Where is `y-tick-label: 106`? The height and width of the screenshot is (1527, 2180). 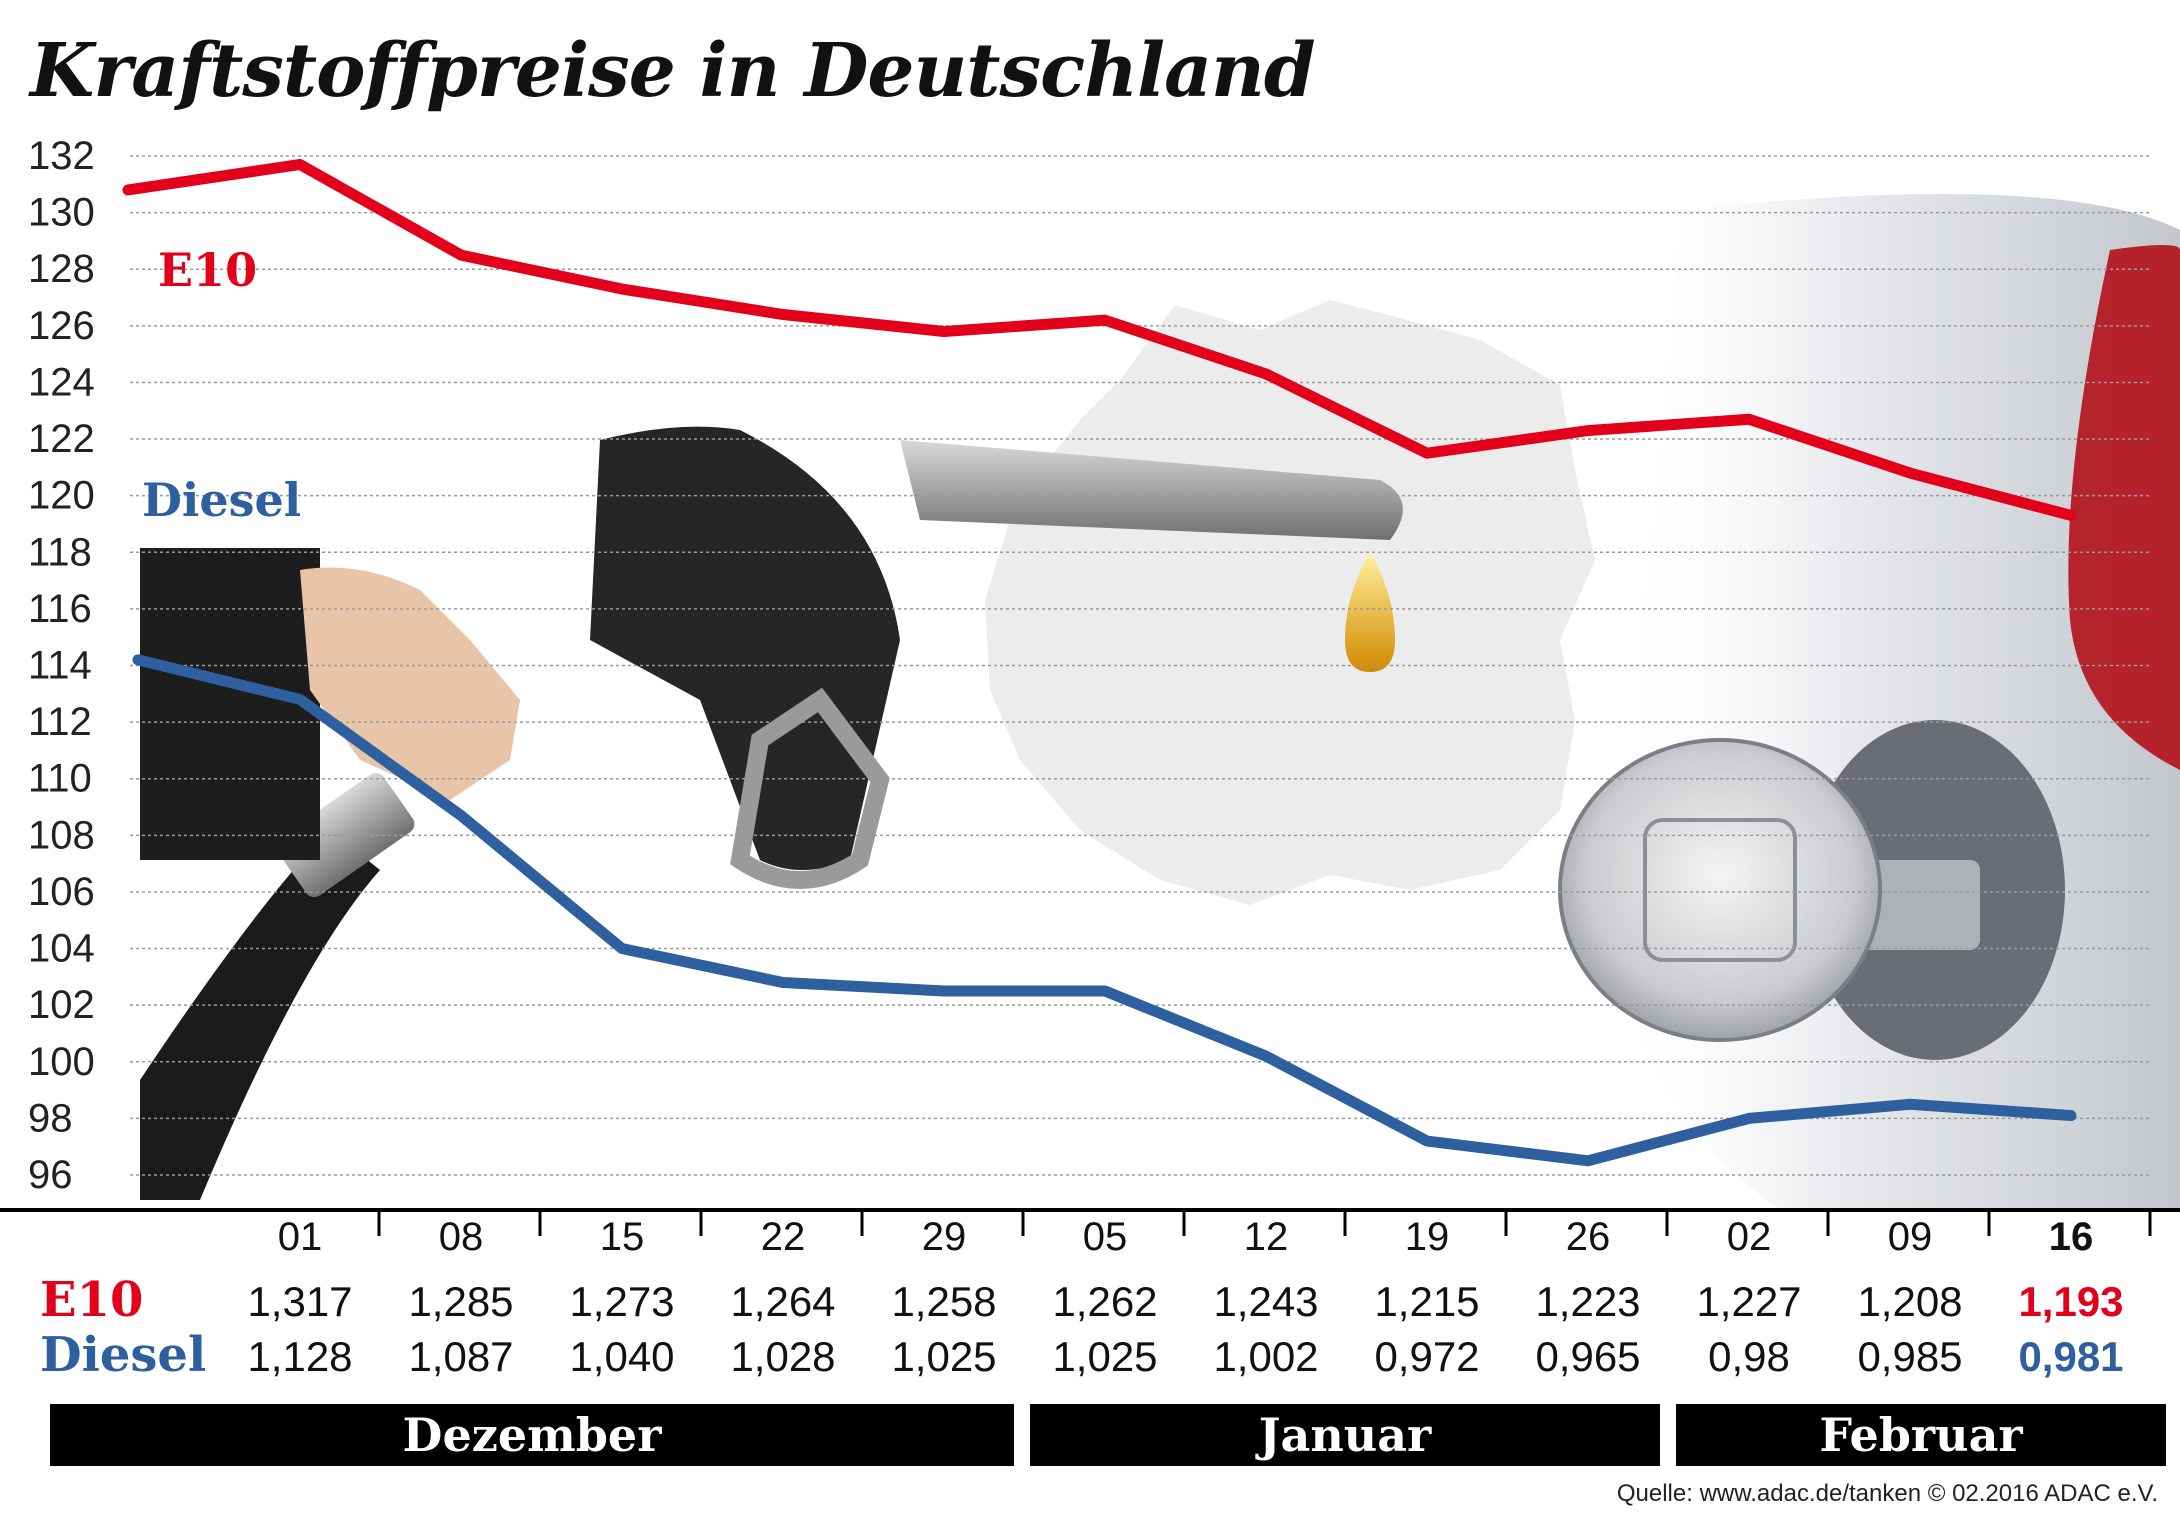
y-tick-label: 106 is located at coordinates (61, 892).